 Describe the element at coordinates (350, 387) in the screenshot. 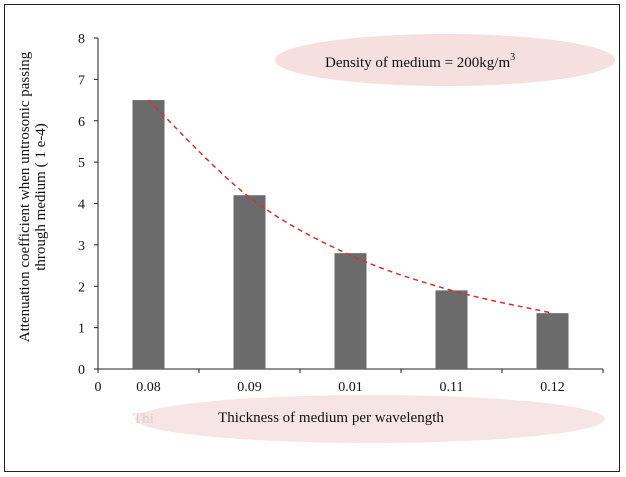

I see `x-tick-label: 0.01` at that location.